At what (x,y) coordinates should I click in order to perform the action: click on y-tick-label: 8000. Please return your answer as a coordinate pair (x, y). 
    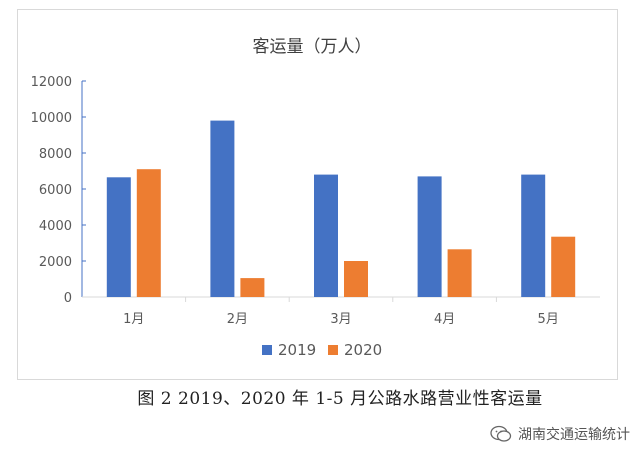
    Looking at the image, I should click on (55, 154).